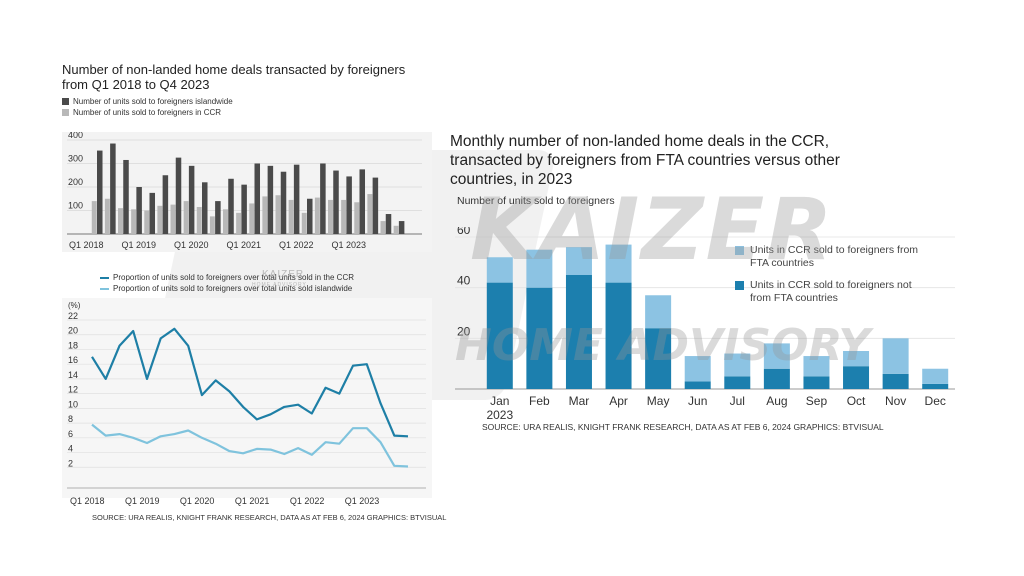 The height and width of the screenshot is (576, 1024). Describe the element at coordinates (75, 136) in the screenshot. I see `y-tick-label: 400` at that location.